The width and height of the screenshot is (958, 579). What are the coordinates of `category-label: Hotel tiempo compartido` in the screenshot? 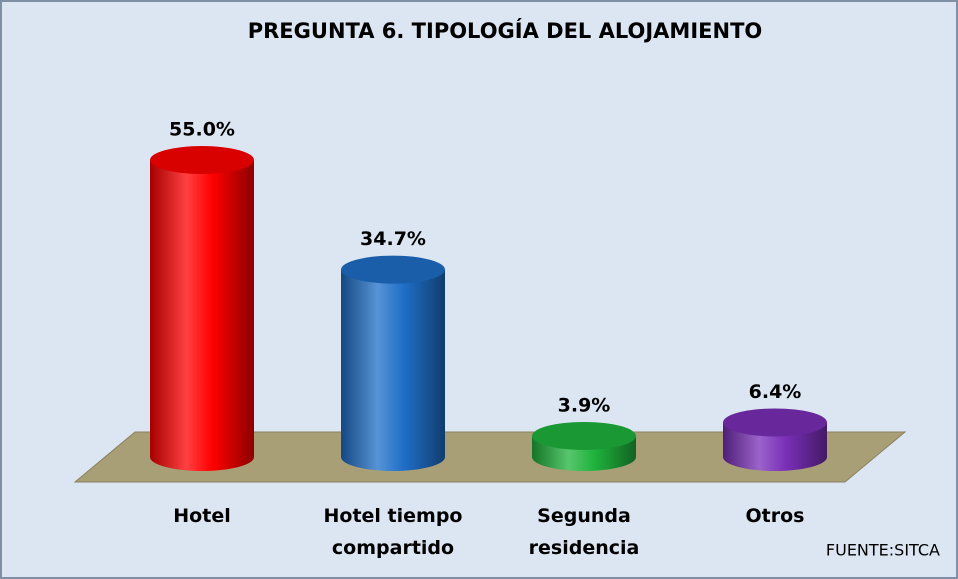 It's located at (393, 532).